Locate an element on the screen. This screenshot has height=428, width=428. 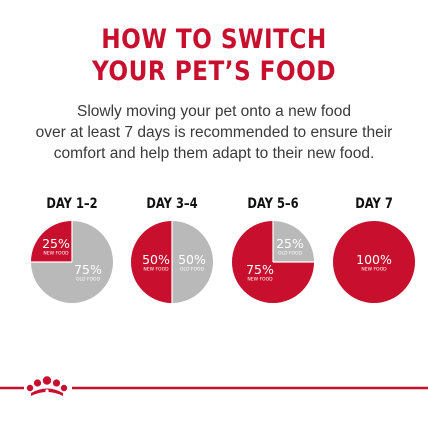
royal-canin-crown-icon is located at coordinates (47, 386).